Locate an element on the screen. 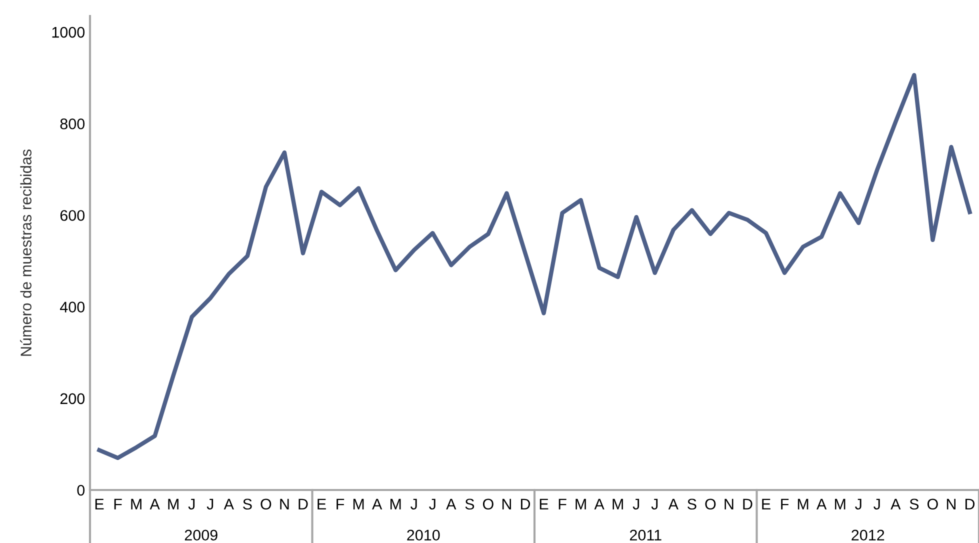 The height and width of the screenshot is (543, 979). y-axis-title: Número de muestras recibidas is located at coordinates (26, 253).